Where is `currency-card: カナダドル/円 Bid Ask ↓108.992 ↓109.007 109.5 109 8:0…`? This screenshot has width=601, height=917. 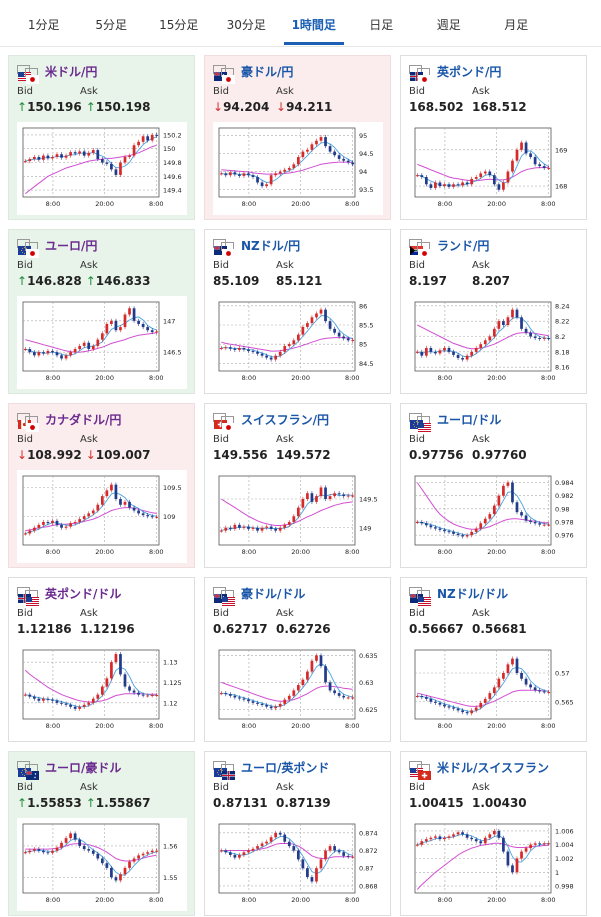 currency-card: カナダドル/円 Bid Ask ↓108.992 ↓109.007 109.5 109 8:0… is located at coordinates (101, 485).